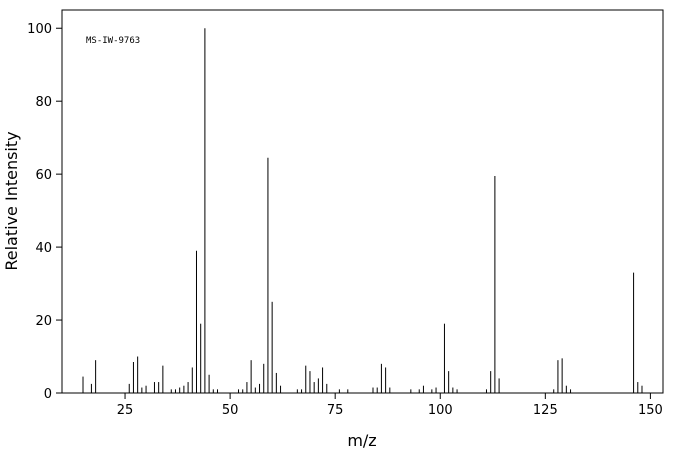 This screenshot has width=676, height=459. What do you see at coordinates (230, 410) in the screenshot?
I see `x-tick-label: 50` at bounding box center [230, 410].